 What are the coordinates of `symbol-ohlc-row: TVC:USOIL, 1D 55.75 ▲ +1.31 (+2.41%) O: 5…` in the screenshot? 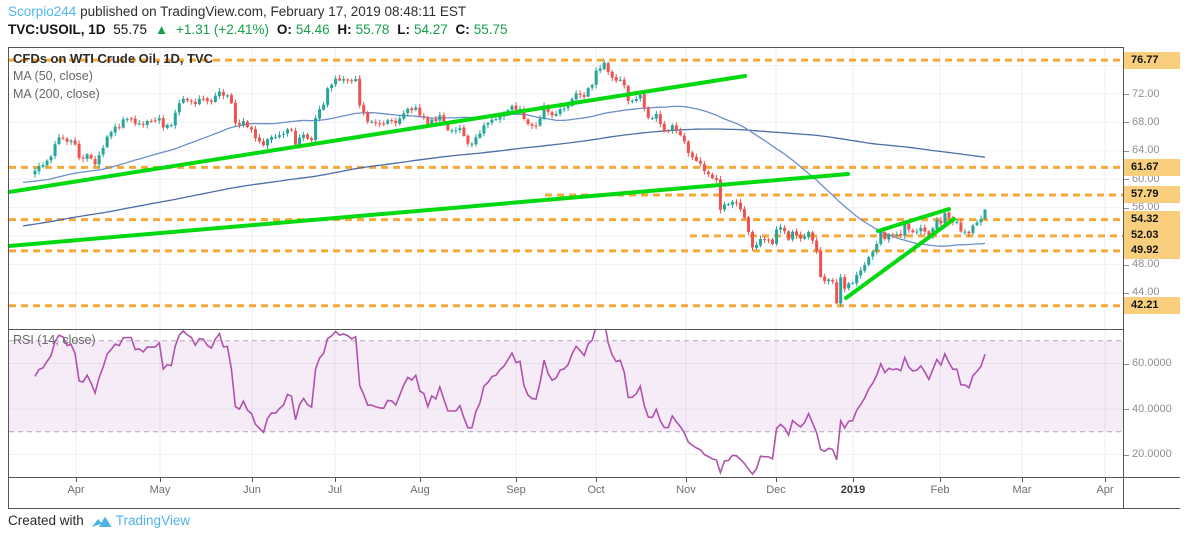 It's located at (260, 29).